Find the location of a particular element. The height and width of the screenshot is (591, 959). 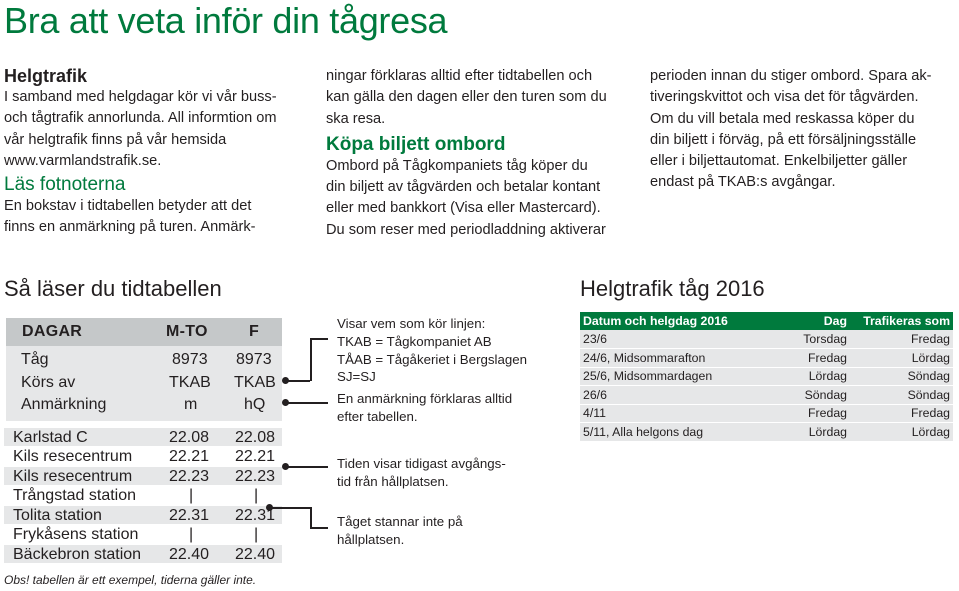

table-row: 24/6, Midsommarafton Fredag Lördag is located at coordinates (766, 358).